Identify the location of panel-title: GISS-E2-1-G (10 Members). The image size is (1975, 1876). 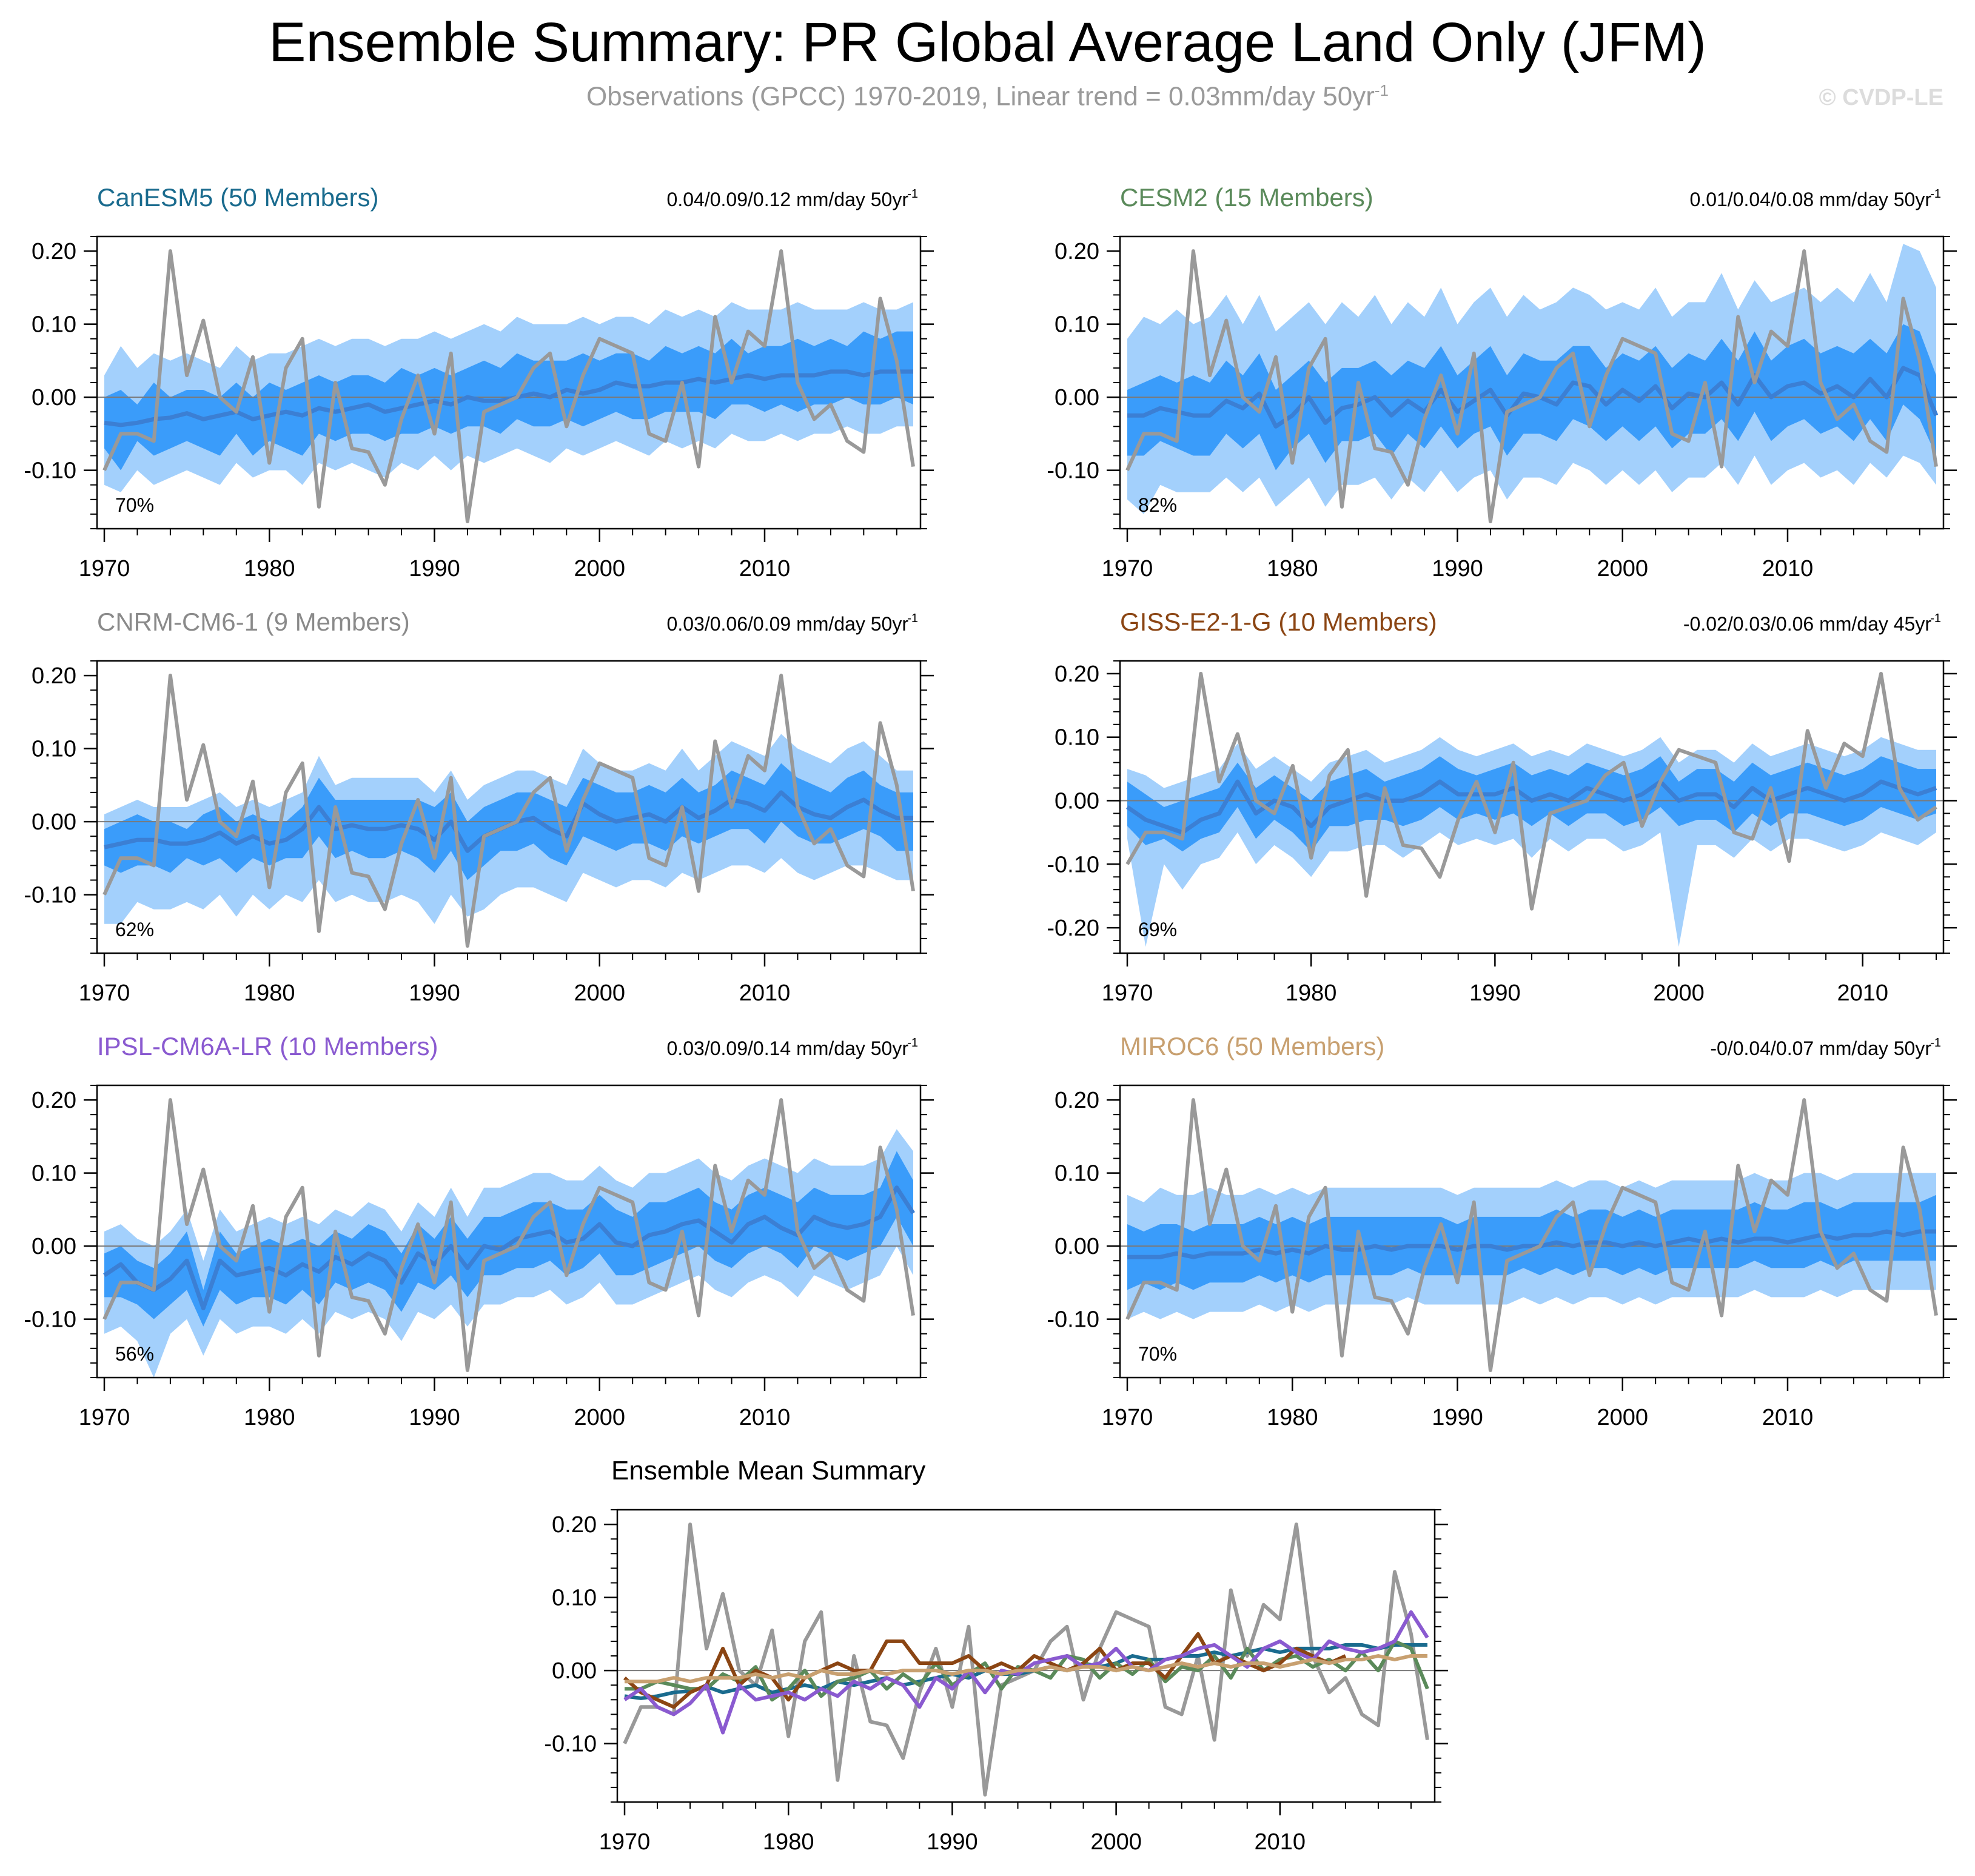
(1278, 622).